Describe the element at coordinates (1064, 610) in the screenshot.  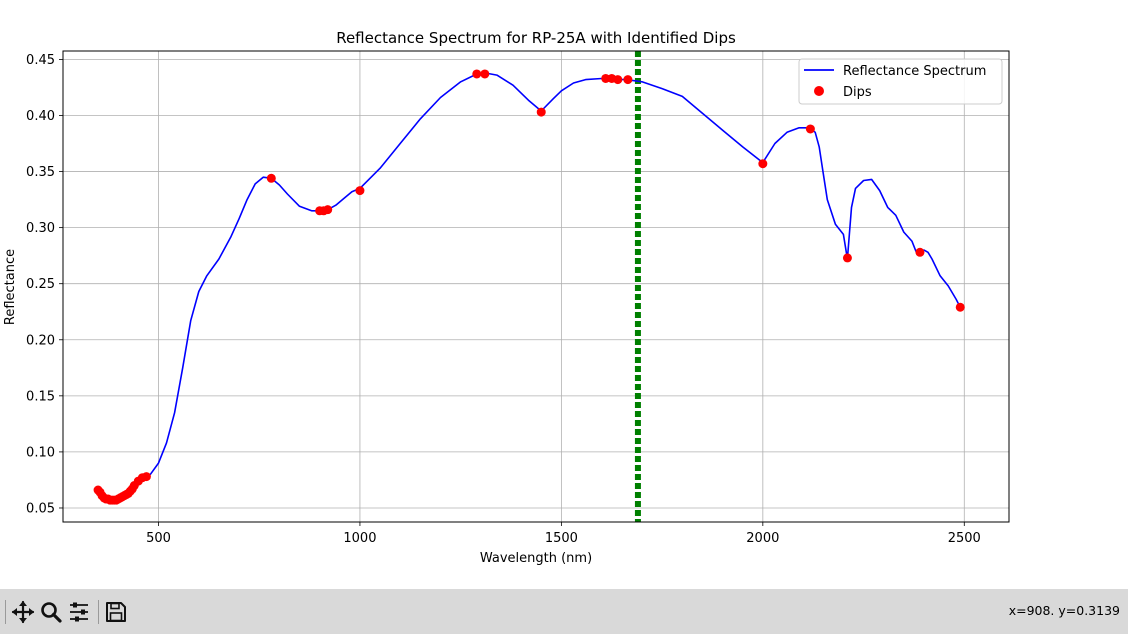
I see `coordinate-readout: x=908. y=0.3139` at that location.